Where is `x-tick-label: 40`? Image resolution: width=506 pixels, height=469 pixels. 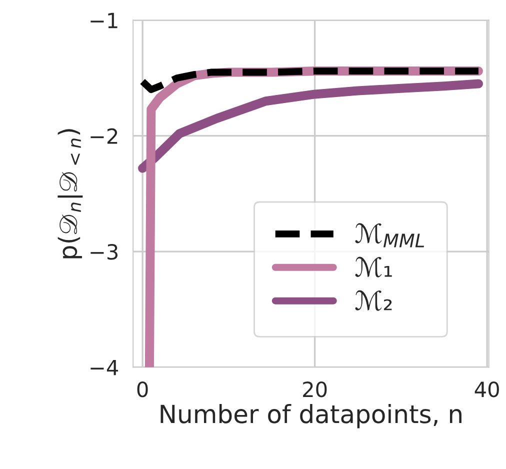
x-tick-label: 40 is located at coordinates (486, 389).